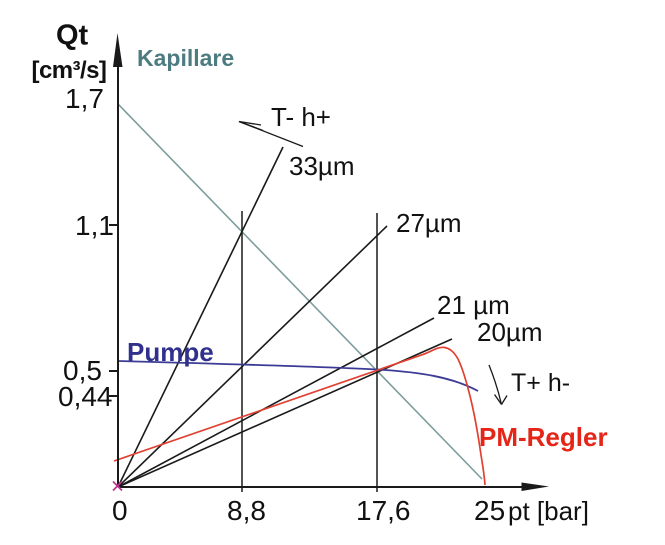 The image size is (665, 545). What do you see at coordinates (301, 117) in the screenshot?
I see `svg-text: T- h+` at bounding box center [301, 117].